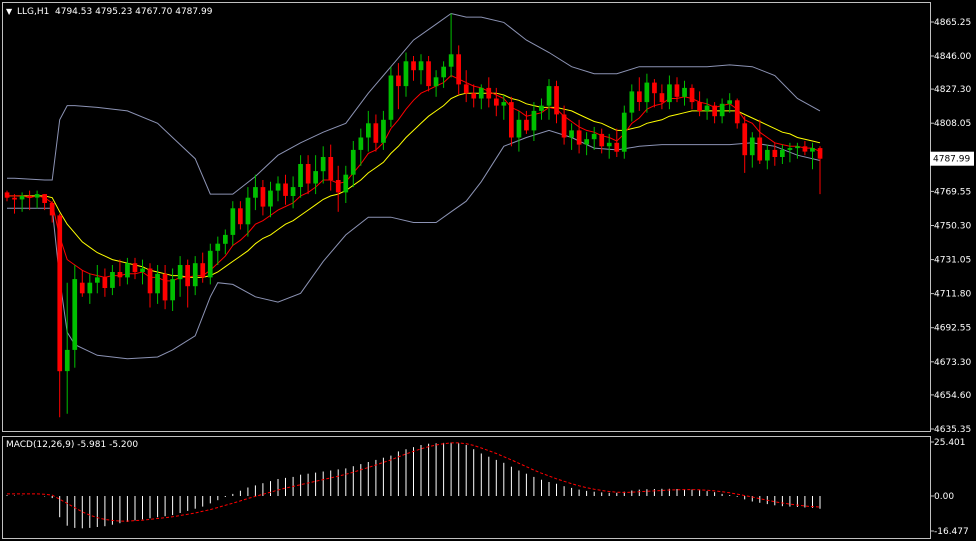 This screenshot has height=541, width=976. I want to click on chevron-down-icon: ▼, so click(9, 11).